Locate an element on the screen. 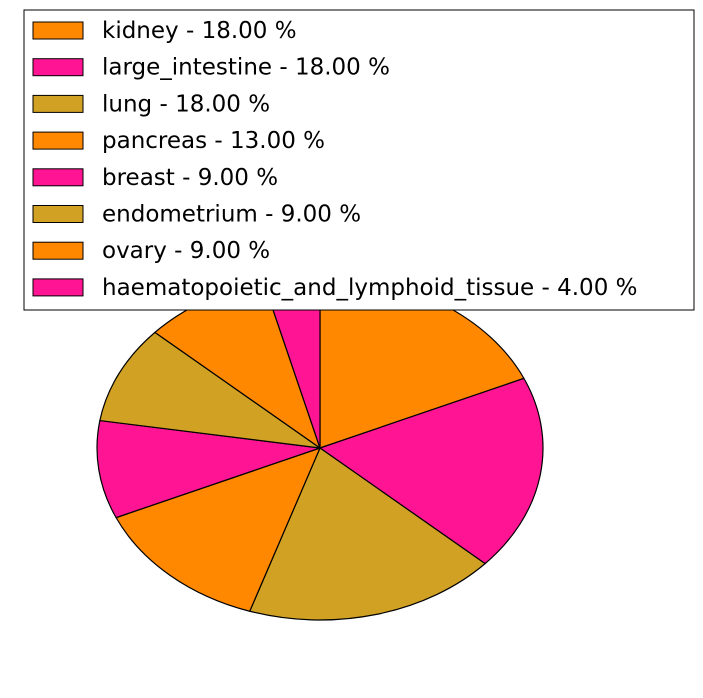 The width and height of the screenshot is (703, 698). pie-slice-endometrium is located at coordinates (210, 390).